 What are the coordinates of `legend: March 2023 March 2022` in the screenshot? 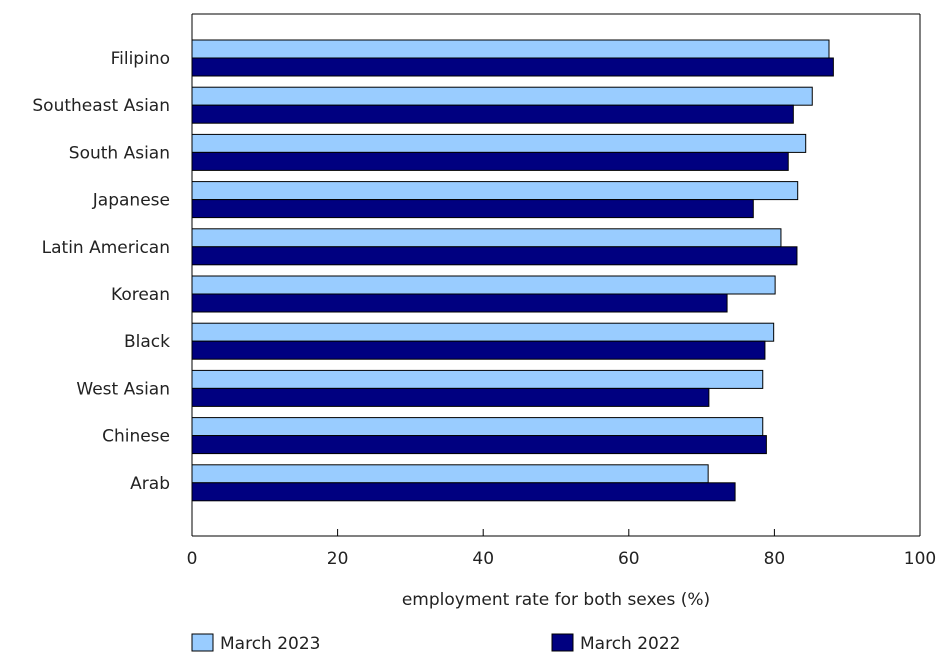 It's located at (436, 643).